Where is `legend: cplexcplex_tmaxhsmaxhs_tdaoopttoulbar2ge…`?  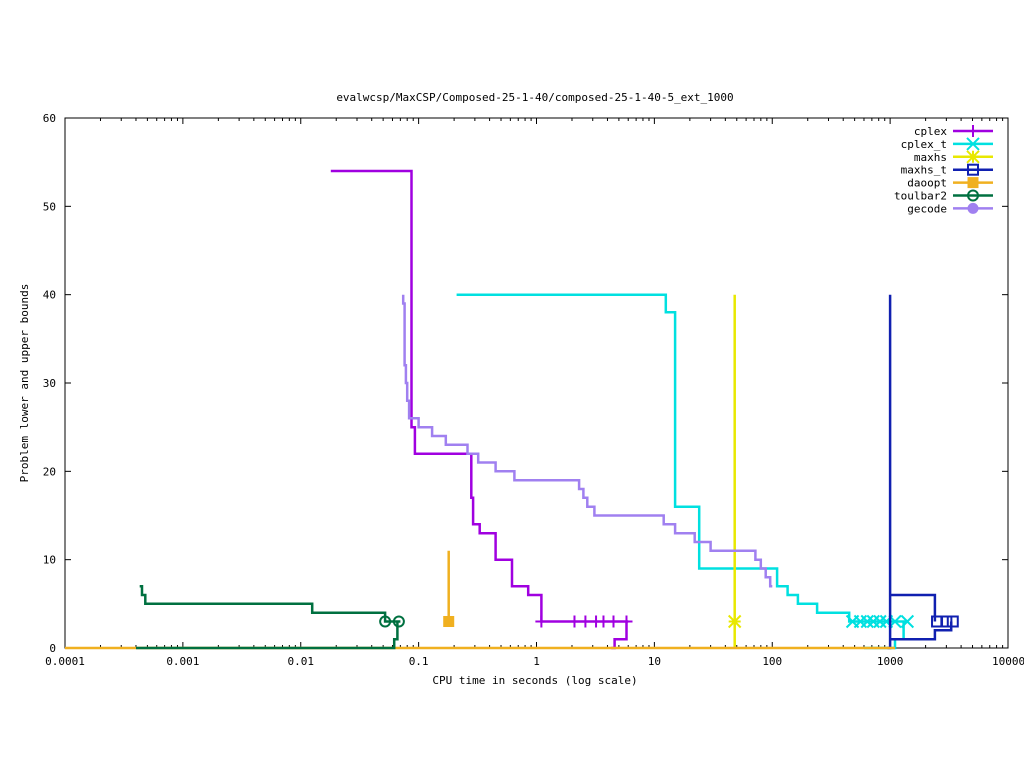
legend: cplexcplex_tmaxhsmaxhs_tdaoopttoulbar2ge… is located at coordinates (943, 170).